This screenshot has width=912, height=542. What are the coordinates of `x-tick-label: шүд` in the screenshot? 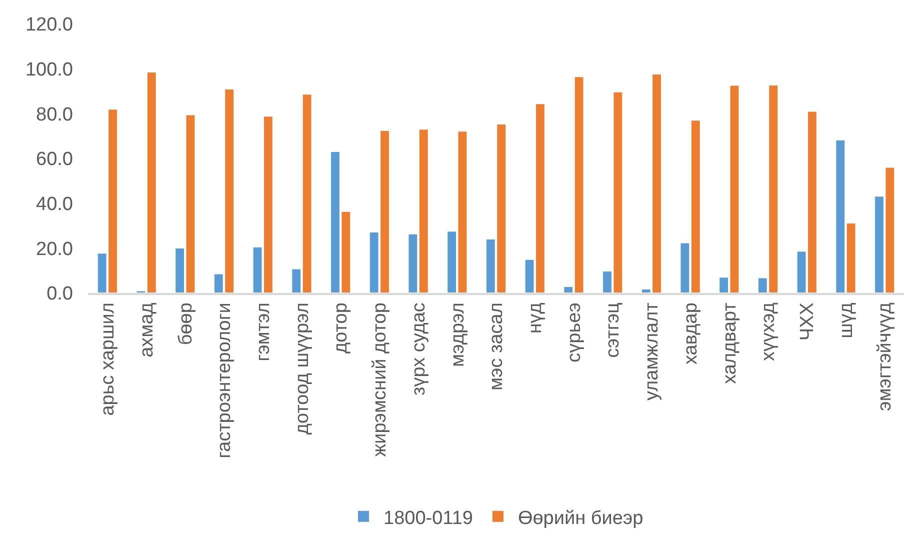 It's located at (846, 320).